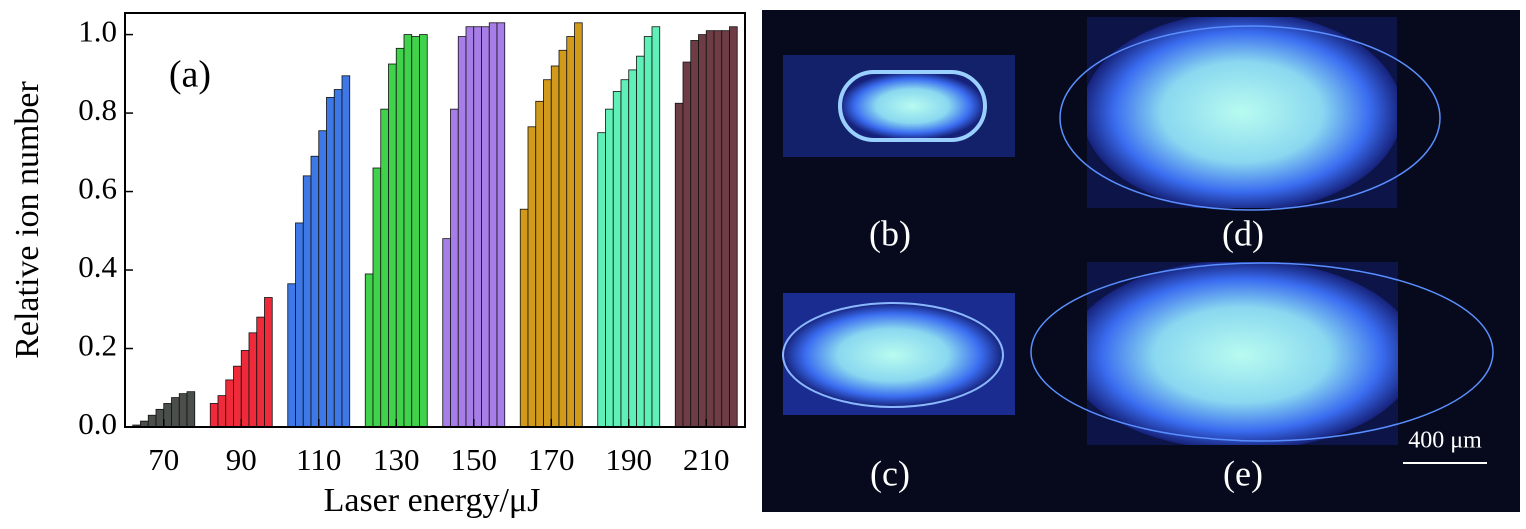 The width and height of the screenshot is (1526, 529). Describe the element at coordinates (551, 459) in the screenshot. I see `x-tick-label: 170` at that location.